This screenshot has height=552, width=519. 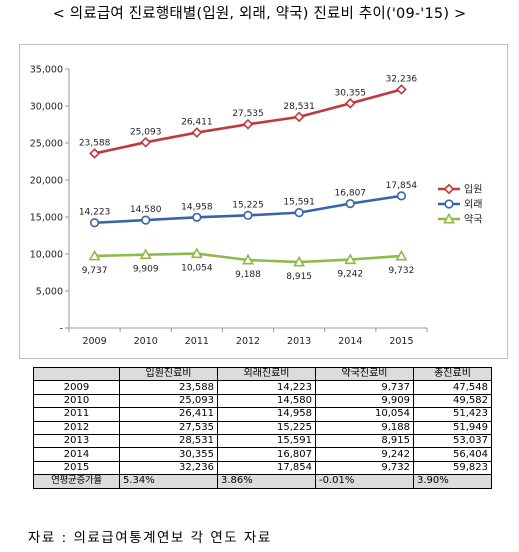 What do you see at coordinates (350, 275) in the screenshot?
I see `data-label: 9,242` at bounding box center [350, 275].